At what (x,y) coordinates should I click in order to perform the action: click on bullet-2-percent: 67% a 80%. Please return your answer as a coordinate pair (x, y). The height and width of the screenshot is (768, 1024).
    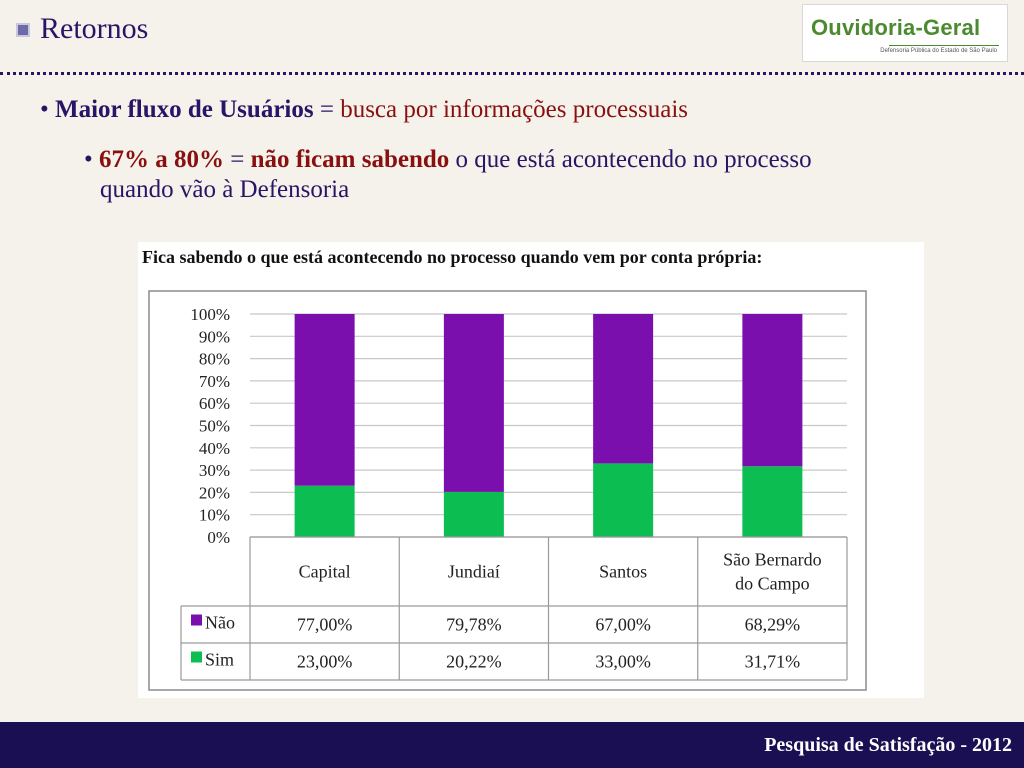
    Looking at the image, I should click on (162, 159).